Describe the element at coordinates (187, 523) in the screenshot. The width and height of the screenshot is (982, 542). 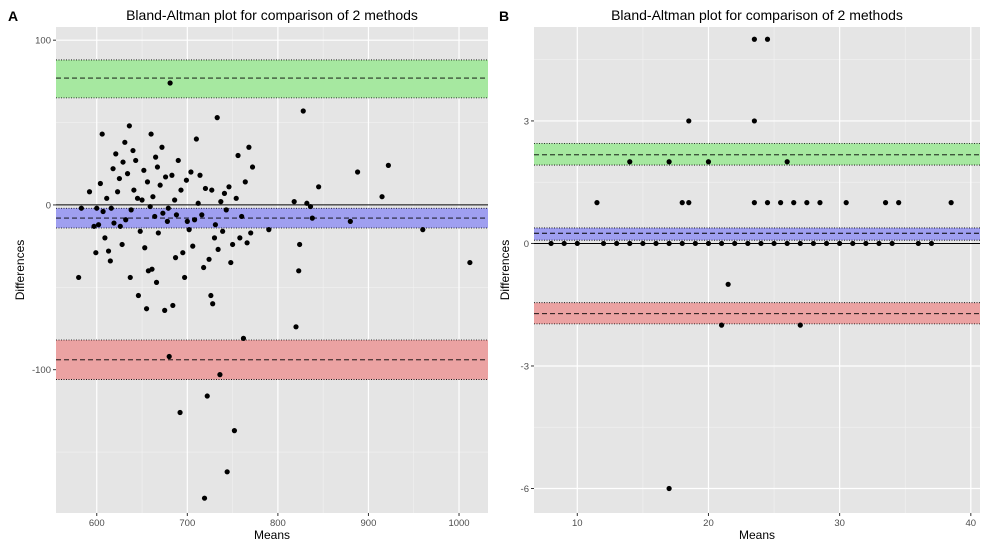
I see `x-tick-label: 700` at that location.